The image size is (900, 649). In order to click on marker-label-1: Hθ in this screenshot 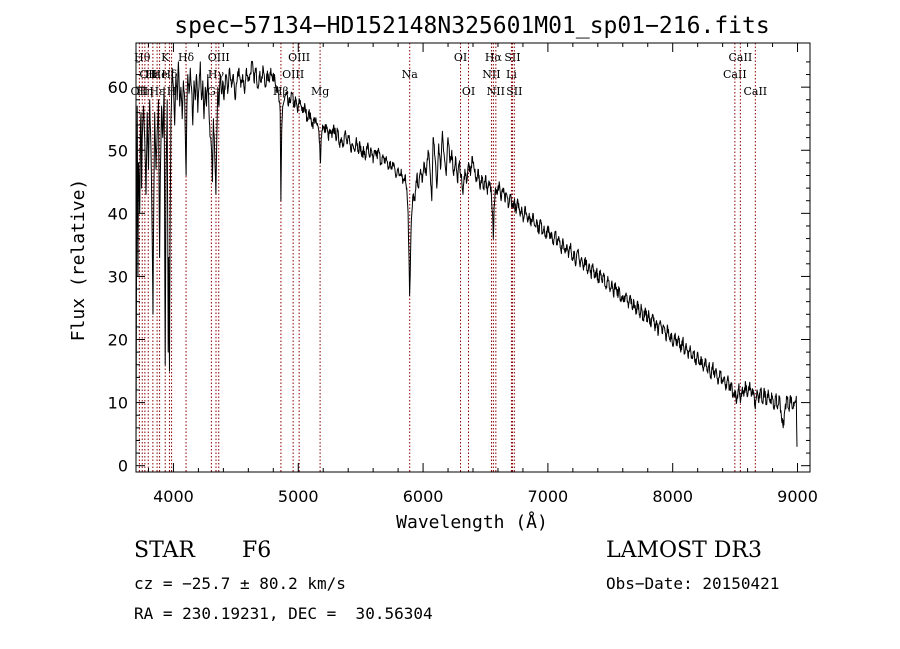, I will do `click(142, 57)`.